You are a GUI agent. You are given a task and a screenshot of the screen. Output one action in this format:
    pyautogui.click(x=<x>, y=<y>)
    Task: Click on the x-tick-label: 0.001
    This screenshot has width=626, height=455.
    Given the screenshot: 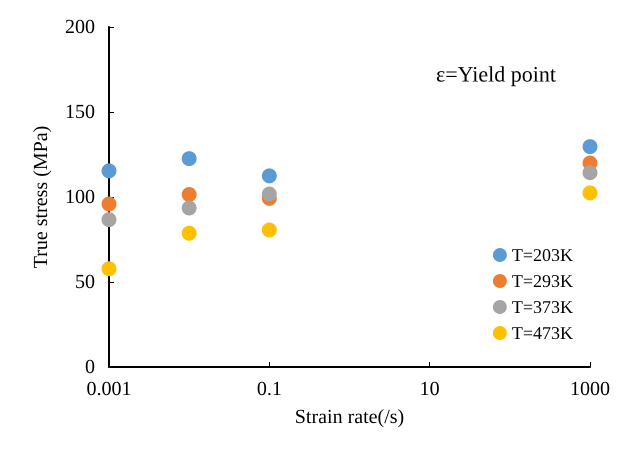 What is the action you would take?
    pyautogui.click(x=109, y=389)
    